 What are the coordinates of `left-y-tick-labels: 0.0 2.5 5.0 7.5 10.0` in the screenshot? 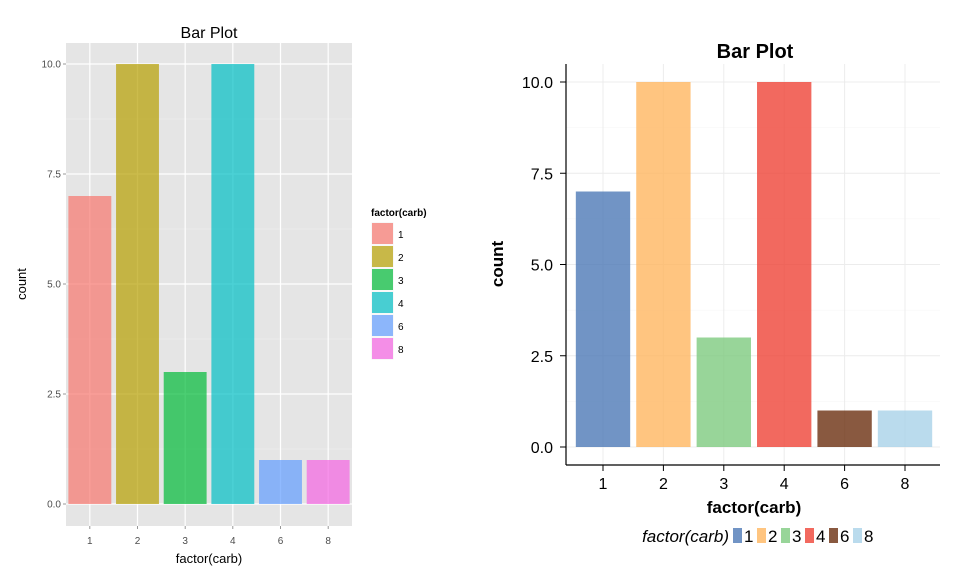 It's located at (54, 285).